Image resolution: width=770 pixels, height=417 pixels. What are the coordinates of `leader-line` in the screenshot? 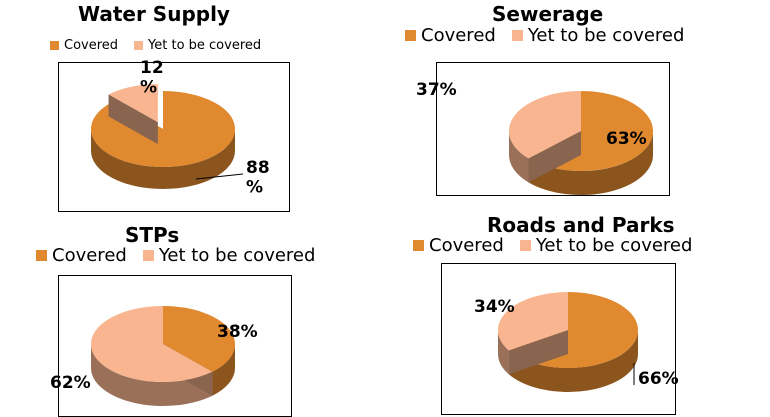 It's located at (219, 176).